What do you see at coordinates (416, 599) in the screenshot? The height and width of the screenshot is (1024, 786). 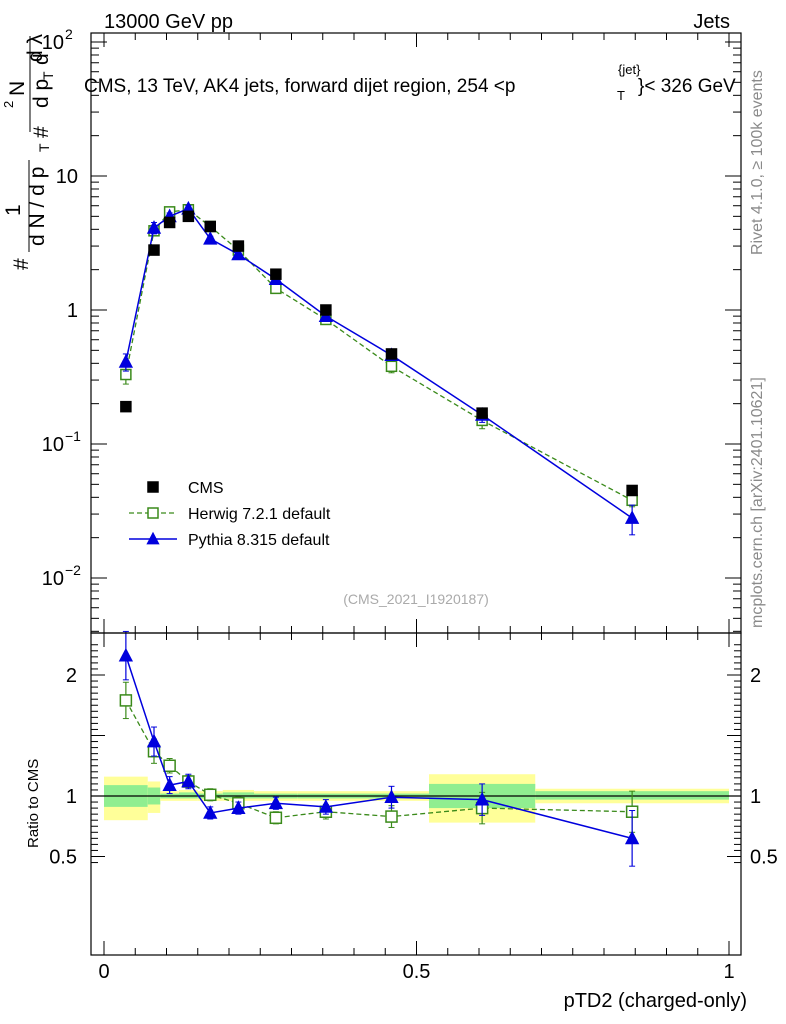 I see `analysis-watermark: (CMS_2021_I1920187)` at bounding box center [416, 599].